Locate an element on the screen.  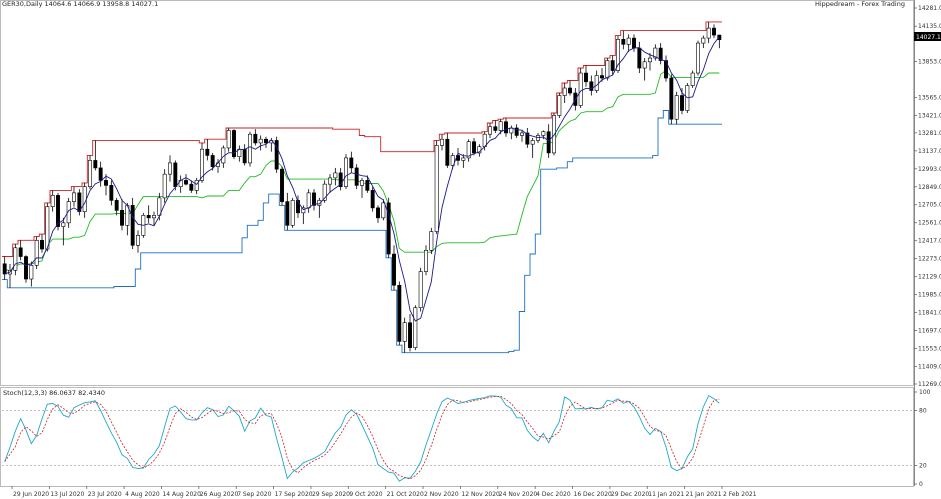
stoch-tick-label: 0 is located at coordinates (921, 484).